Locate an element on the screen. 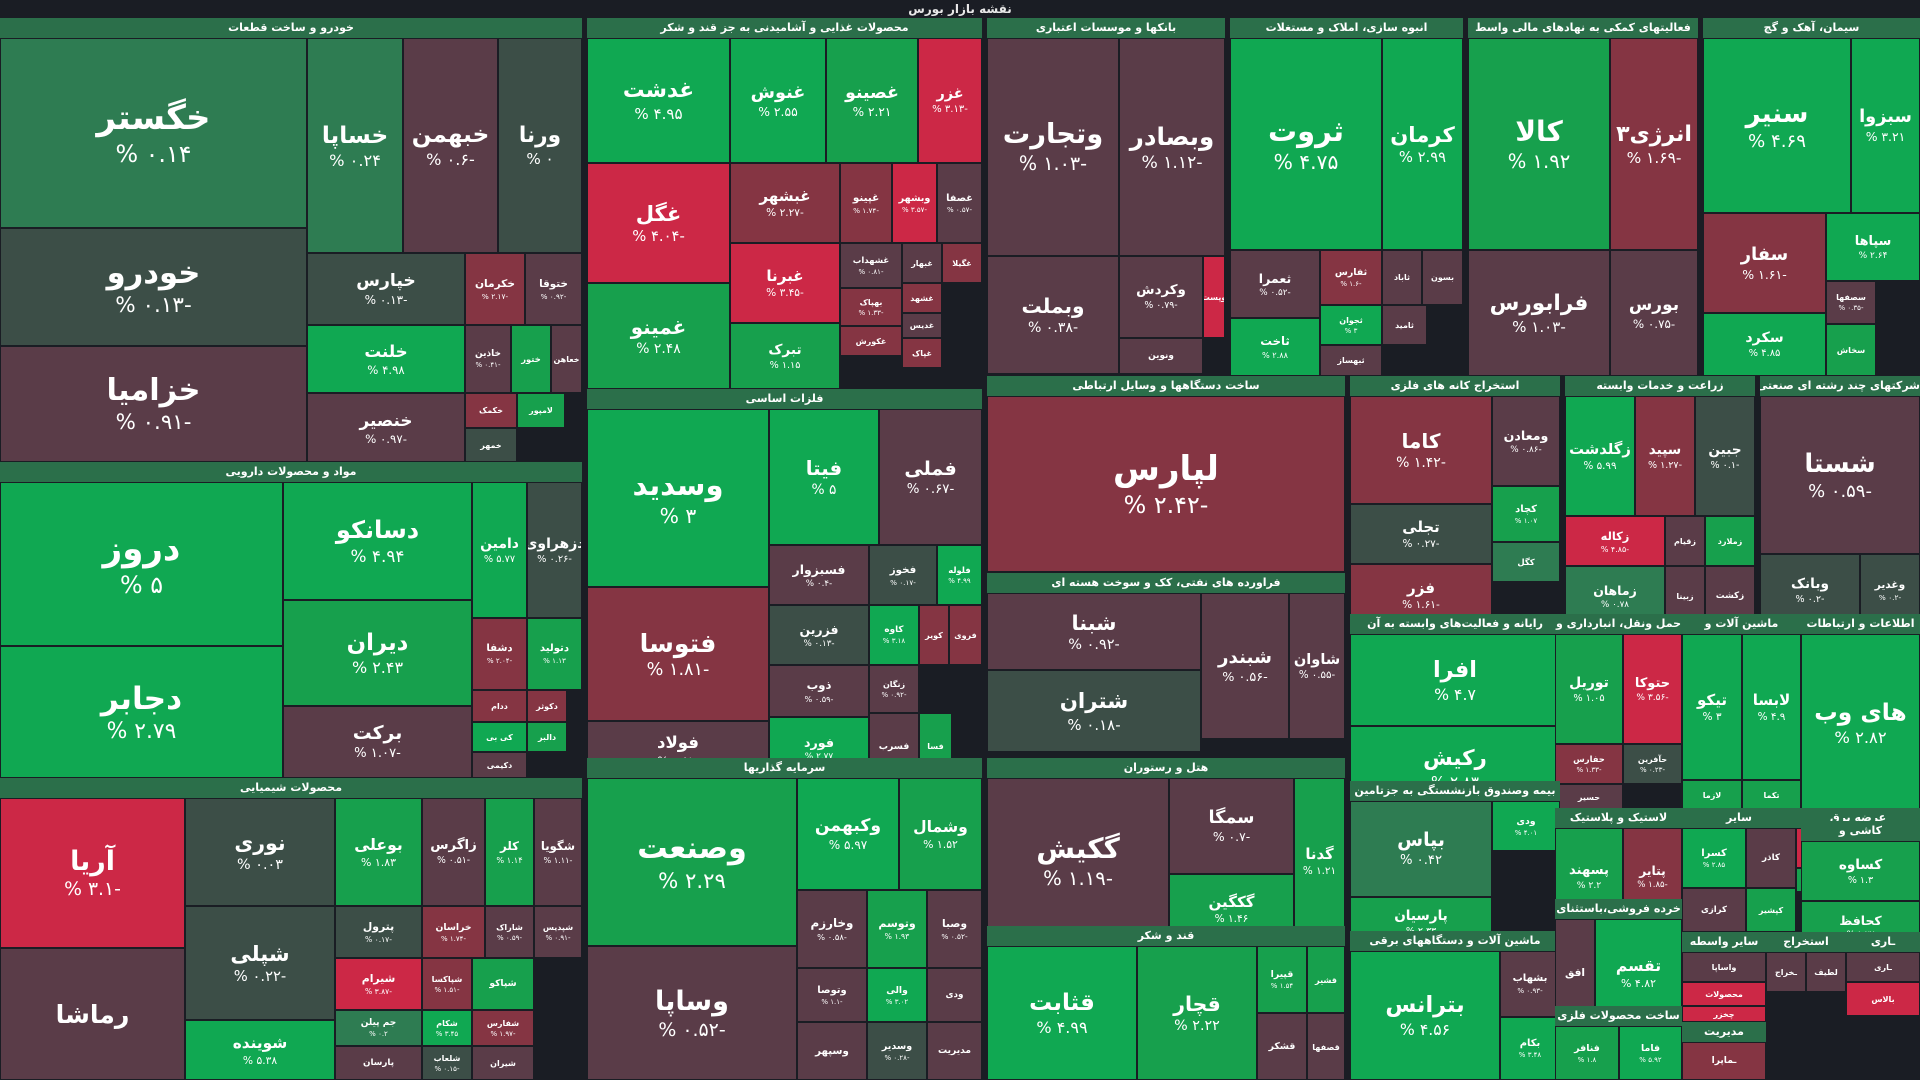 This screenshot has height=1080, width=1920. stock-tile: ودی ۴.۰۱ % is located at coordinates (1526, 826).